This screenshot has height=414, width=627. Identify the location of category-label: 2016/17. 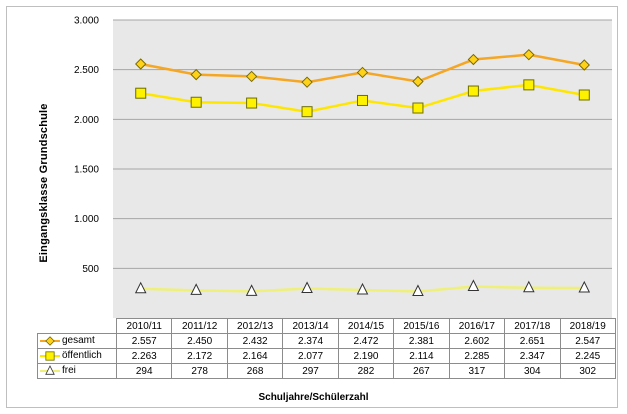
(477, 326).